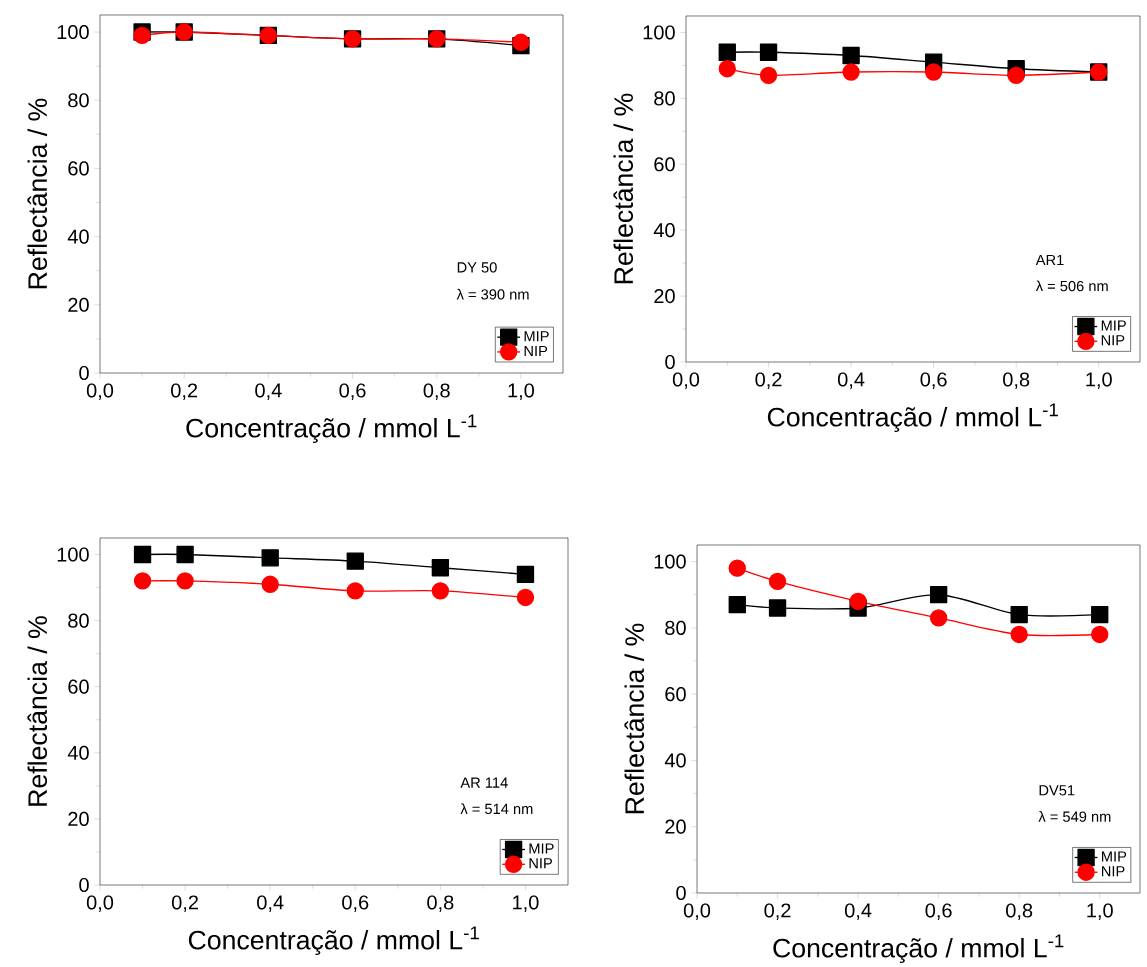  Describe the element at coordinates (484, 782) in the screenshot. I see `annotation: AR 114` at that location.